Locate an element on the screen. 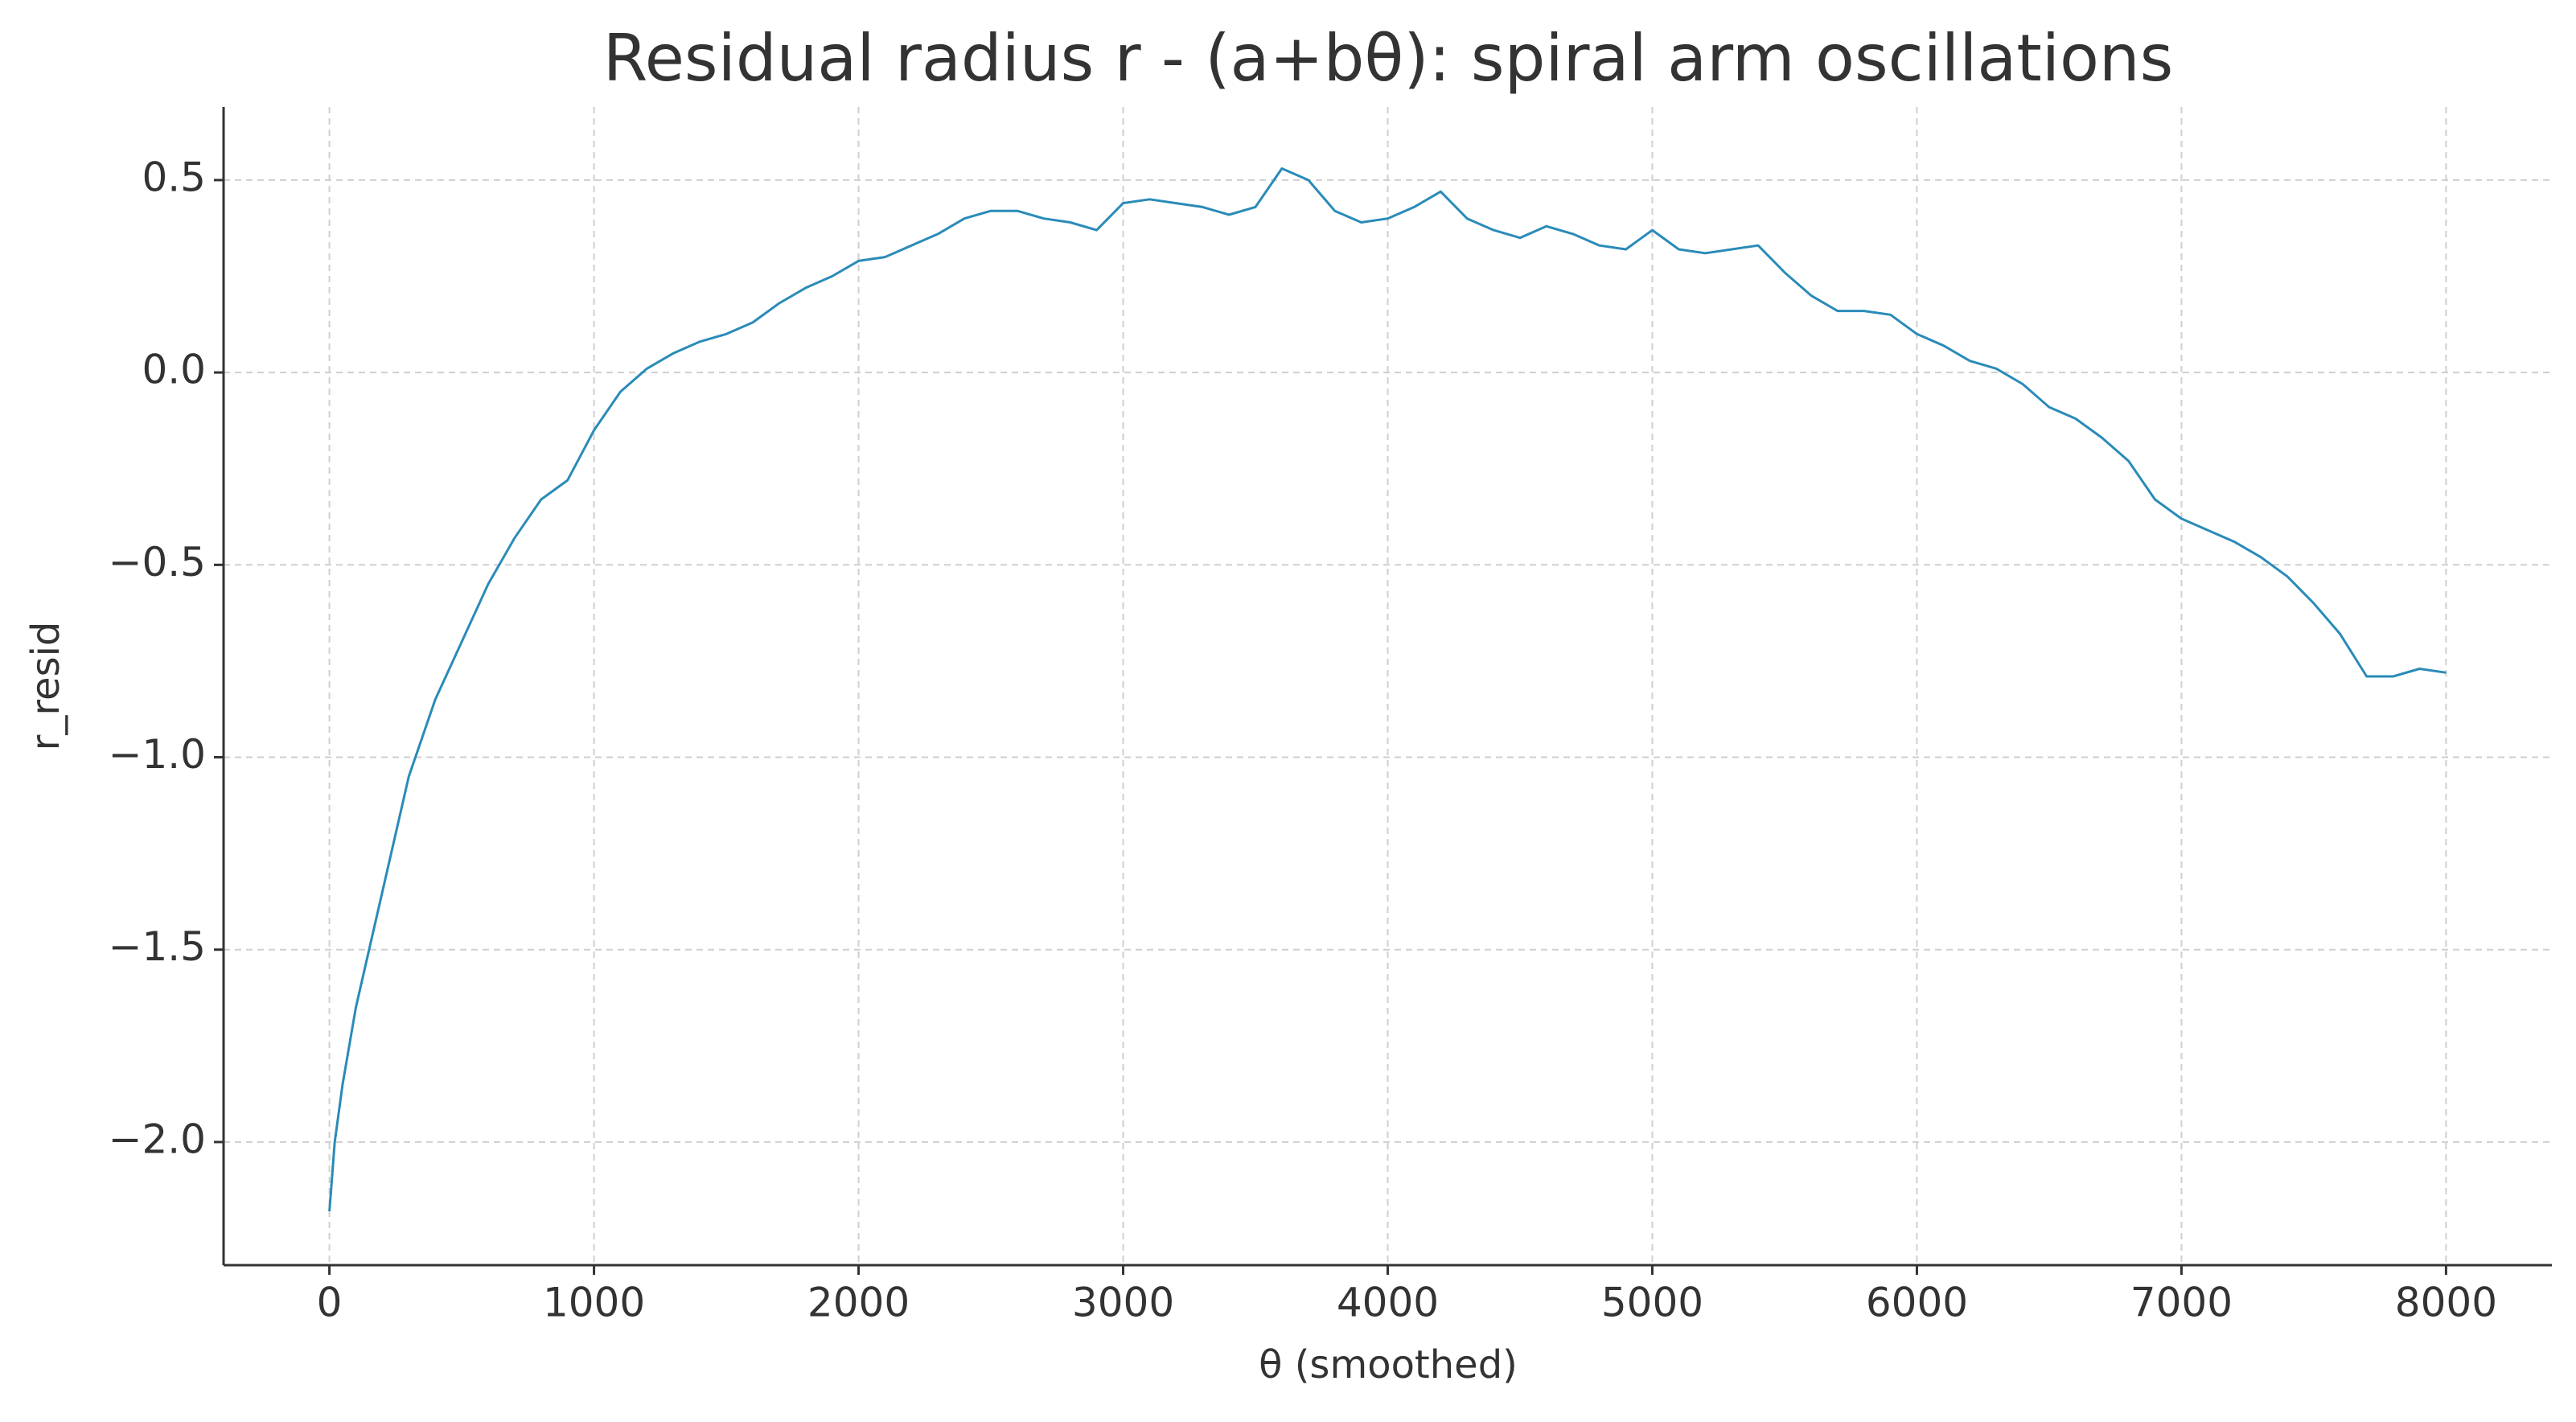  x-tick-label: 6000 is located at coordinates (1917, 1303).